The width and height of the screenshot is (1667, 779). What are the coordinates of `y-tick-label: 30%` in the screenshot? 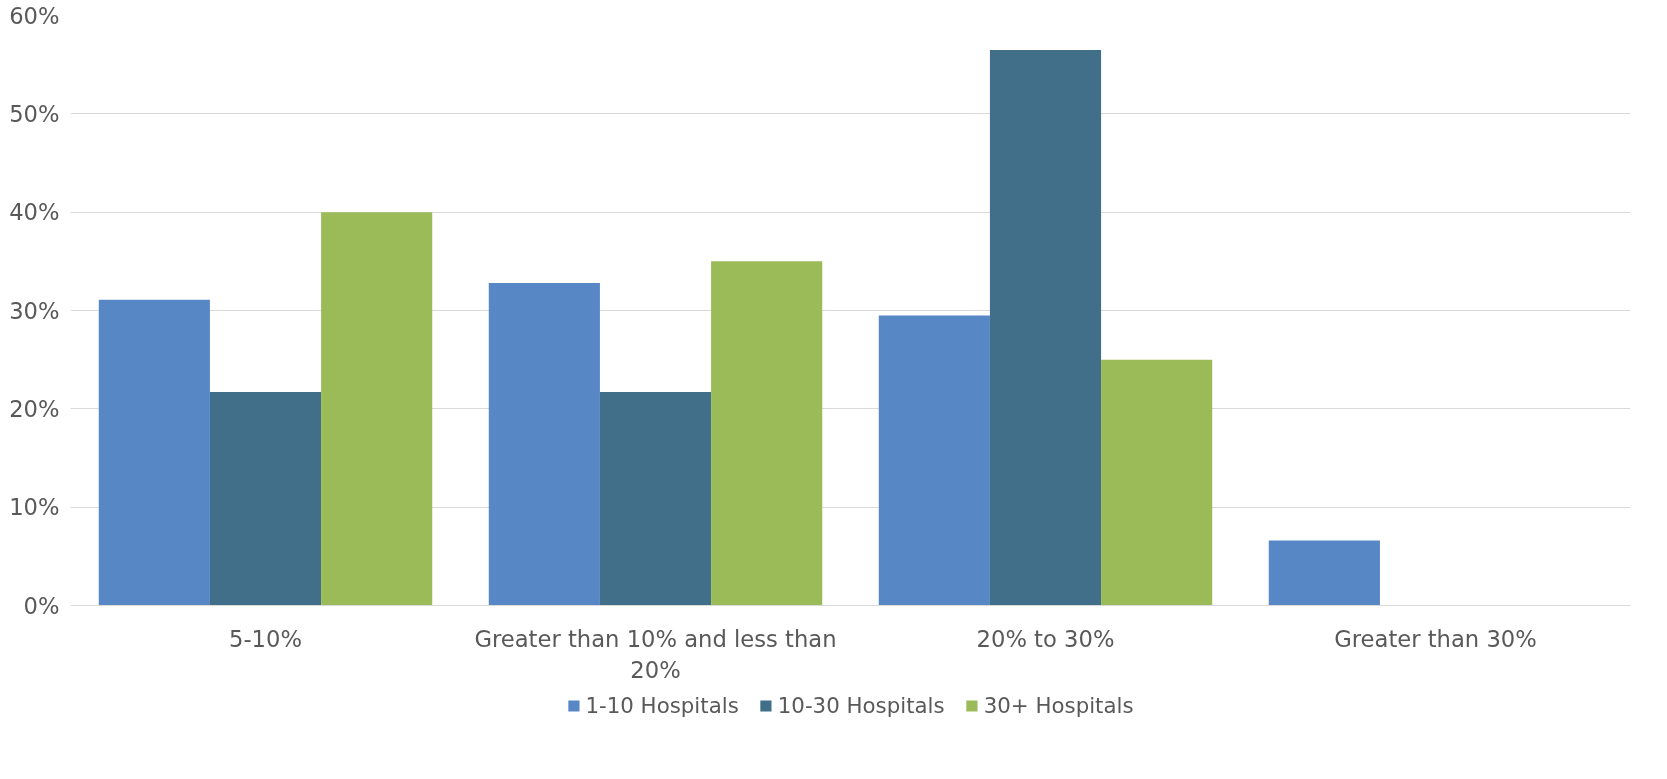 It's located at (34, 310).